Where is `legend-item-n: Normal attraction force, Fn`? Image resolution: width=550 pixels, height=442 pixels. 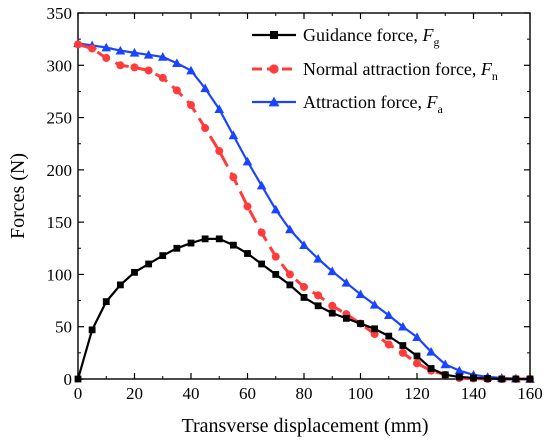
legend-item-n: Normal attraction force, Fn is located at coordinates (375, 71).